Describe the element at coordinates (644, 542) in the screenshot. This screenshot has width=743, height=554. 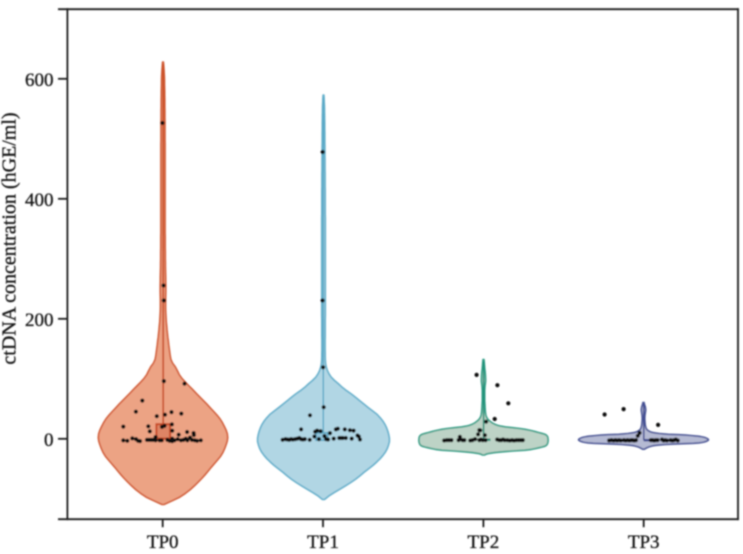
I see `svg-text: TP3` at that location.